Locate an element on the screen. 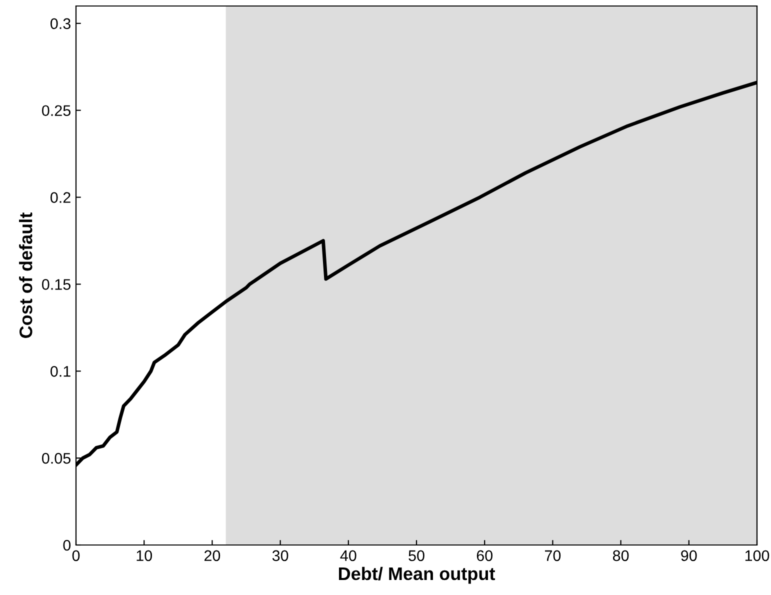  x-tick-label: 50 is located at coordinates (416, 556).